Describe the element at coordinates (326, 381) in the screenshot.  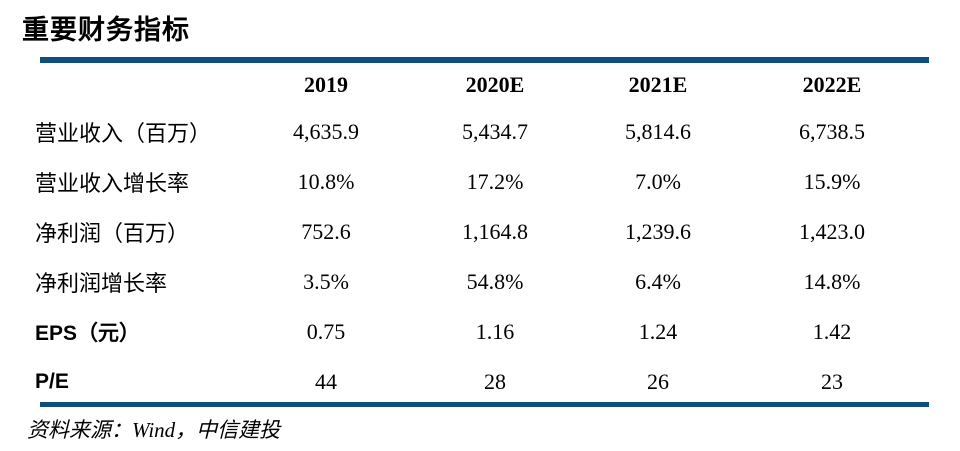
I see `cell-value: 44` at that location.